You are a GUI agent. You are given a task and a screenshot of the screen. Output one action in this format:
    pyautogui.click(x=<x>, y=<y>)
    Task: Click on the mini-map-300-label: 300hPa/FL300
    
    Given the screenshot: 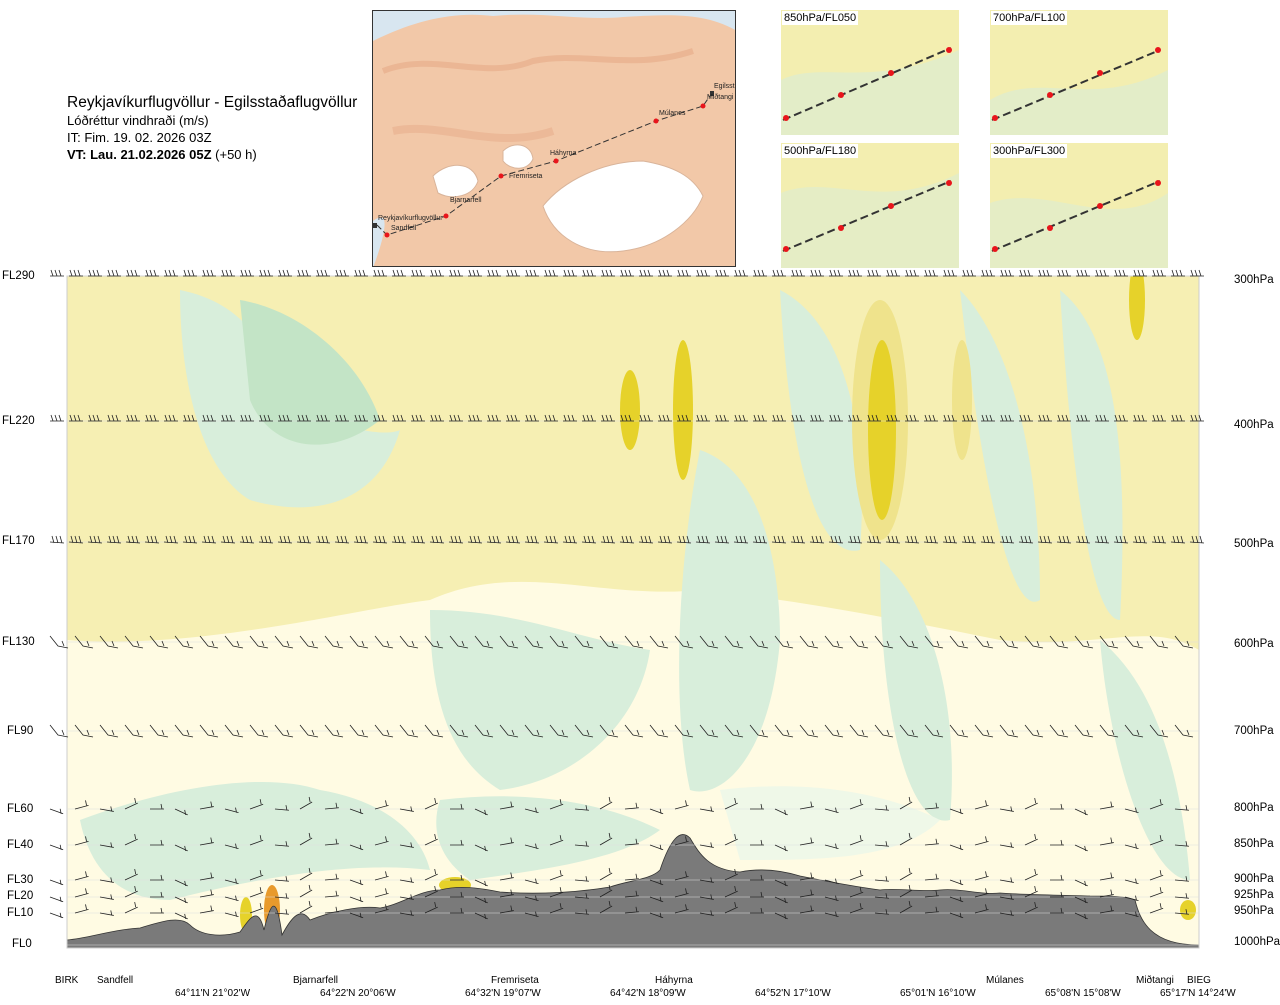 What is the action you would take?
    pyautogui.click(x=1029, y=151)
    